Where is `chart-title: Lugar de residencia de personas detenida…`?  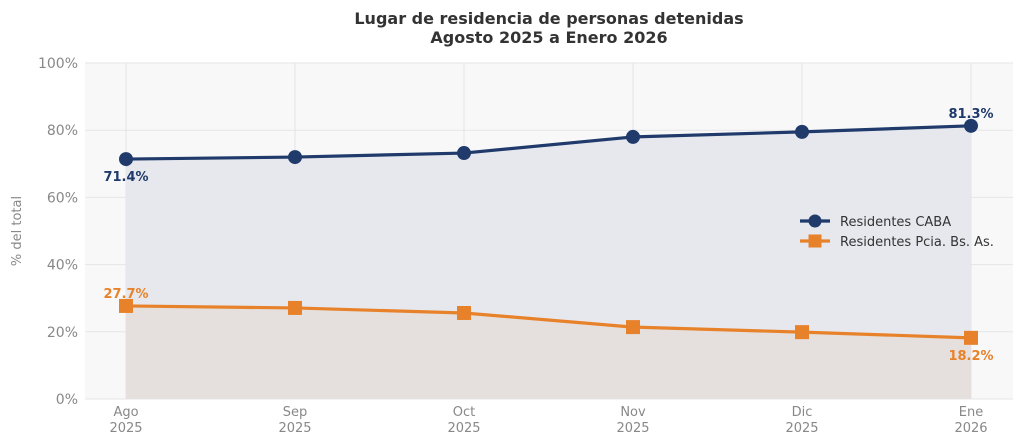
chart-title: Lugar de residencia de personas detenida… is located at coordinates (548, 18).